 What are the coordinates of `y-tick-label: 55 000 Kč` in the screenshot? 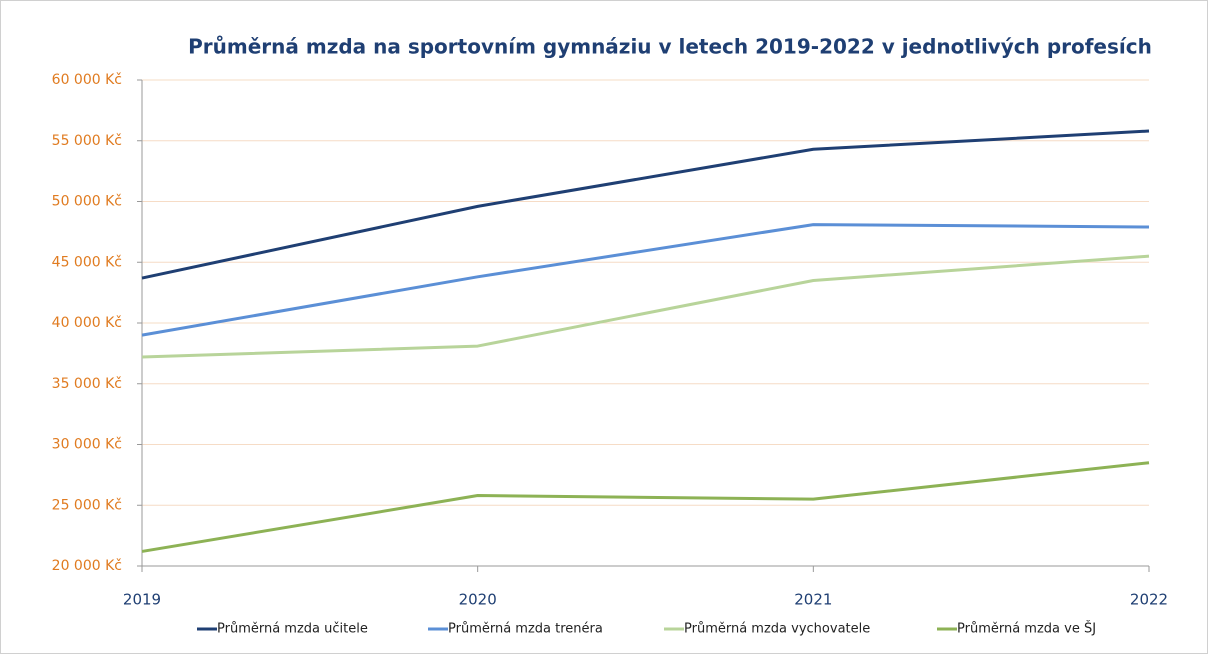 It's located at (87, 141).